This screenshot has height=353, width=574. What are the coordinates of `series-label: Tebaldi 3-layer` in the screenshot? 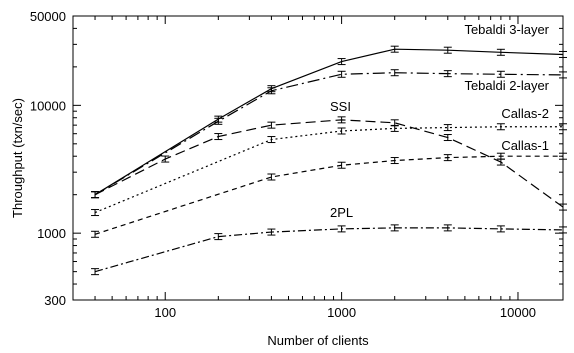 It's located at (506, 29).